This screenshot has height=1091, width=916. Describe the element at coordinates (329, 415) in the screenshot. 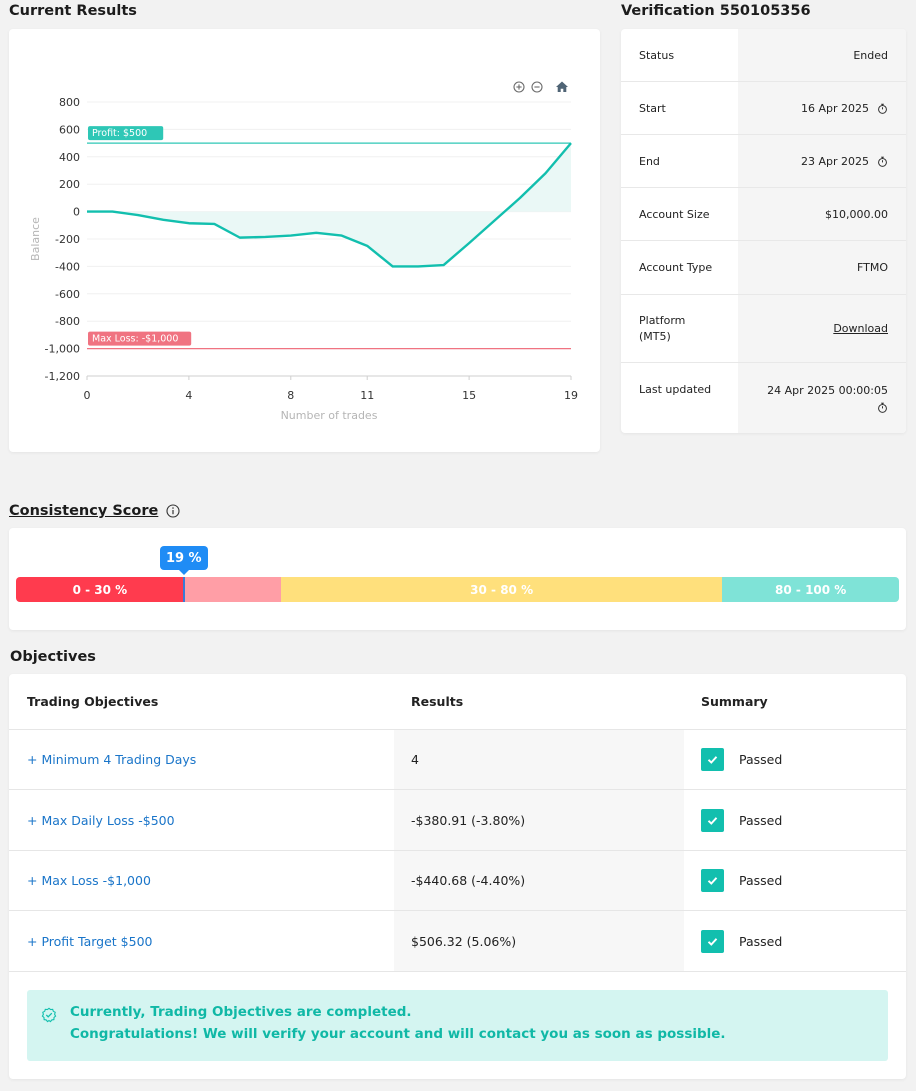

I see `x-axis-title: Number of trades` at that location.